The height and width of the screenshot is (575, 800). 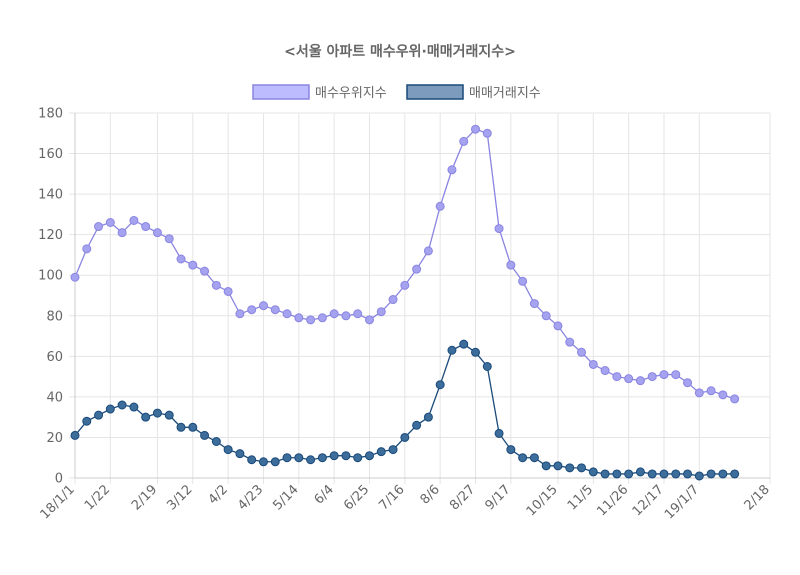 I want to click on y-tick-label: 140, so click(x=50, y=195).